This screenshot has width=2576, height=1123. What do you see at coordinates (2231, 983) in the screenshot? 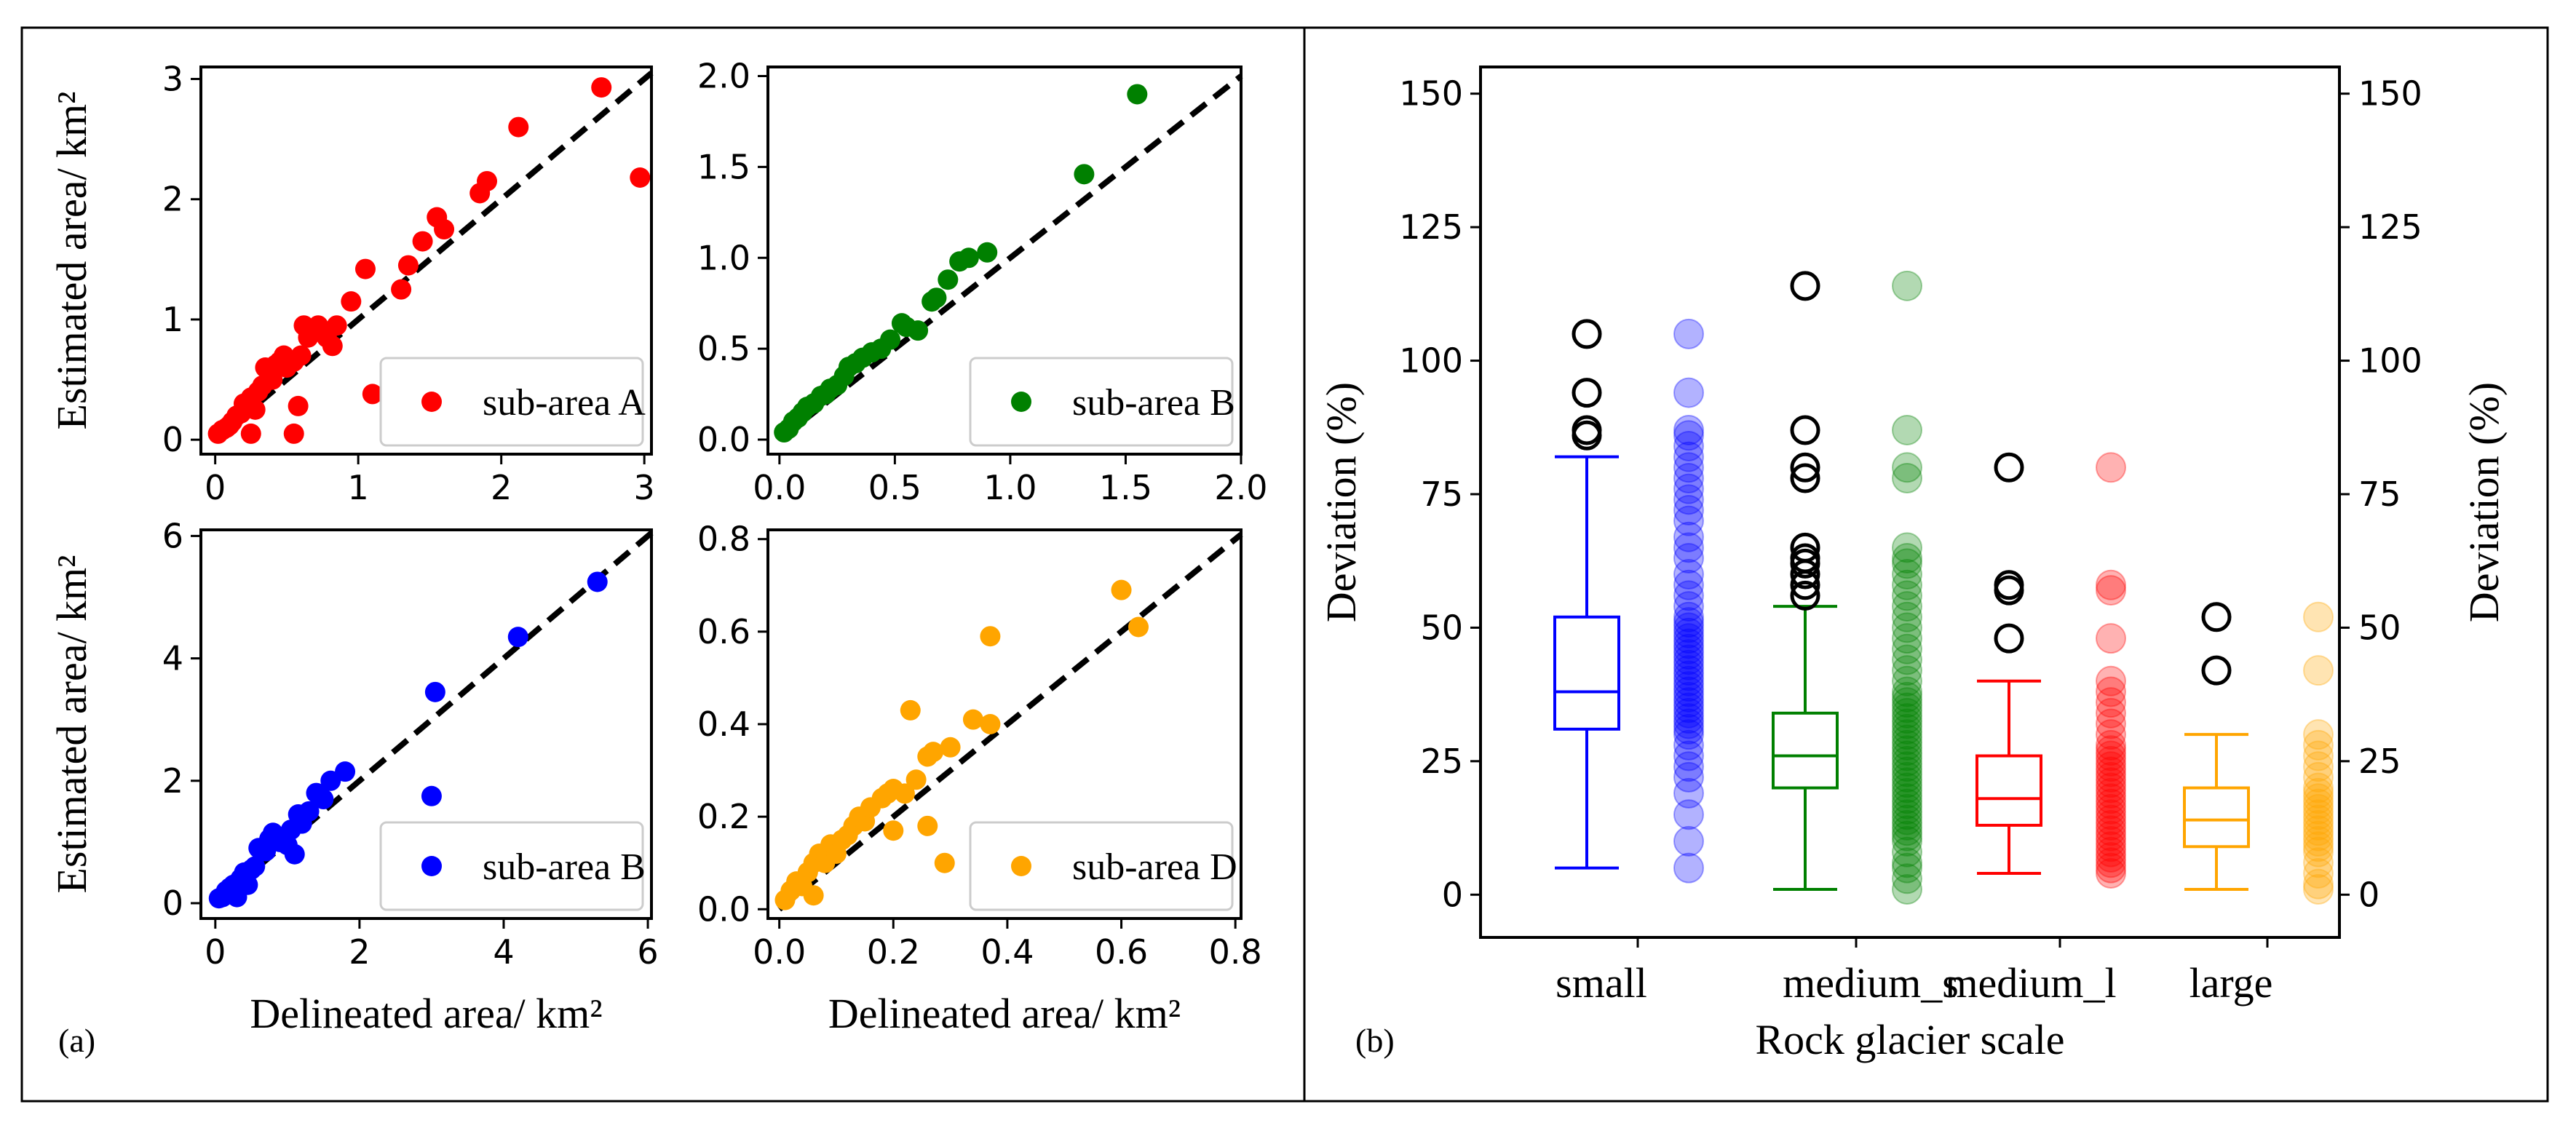
I see `category-label: large` at bounding box center [2231, 983].